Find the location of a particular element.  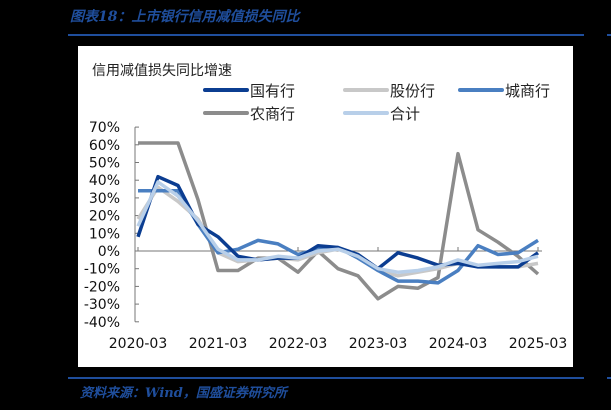

y-tick-label: 0% is located at coordinates (109, 252).